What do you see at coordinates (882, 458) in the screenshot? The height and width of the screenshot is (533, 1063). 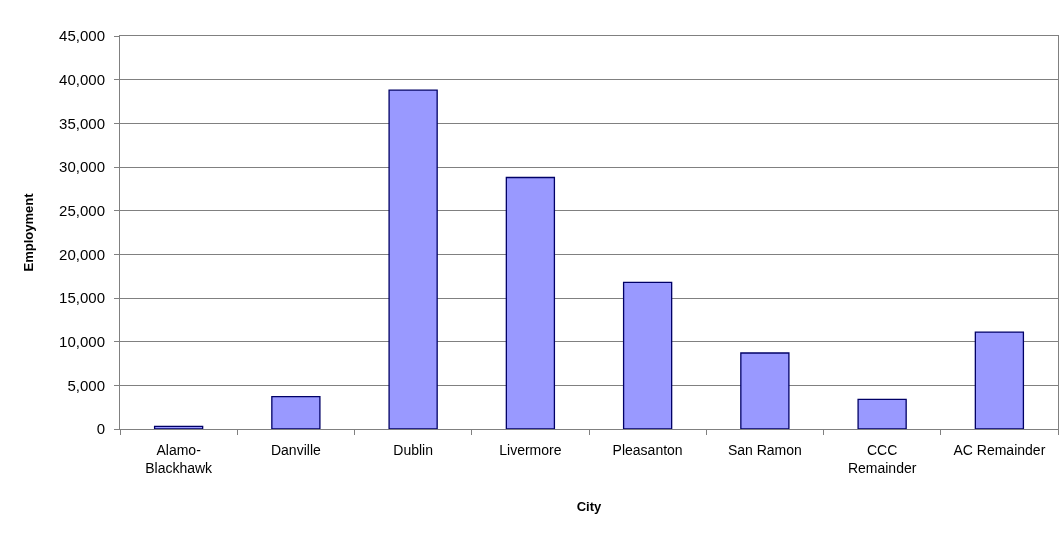 I see `x-tick-label: CCC Remainder` at bounding box center [882, 458].